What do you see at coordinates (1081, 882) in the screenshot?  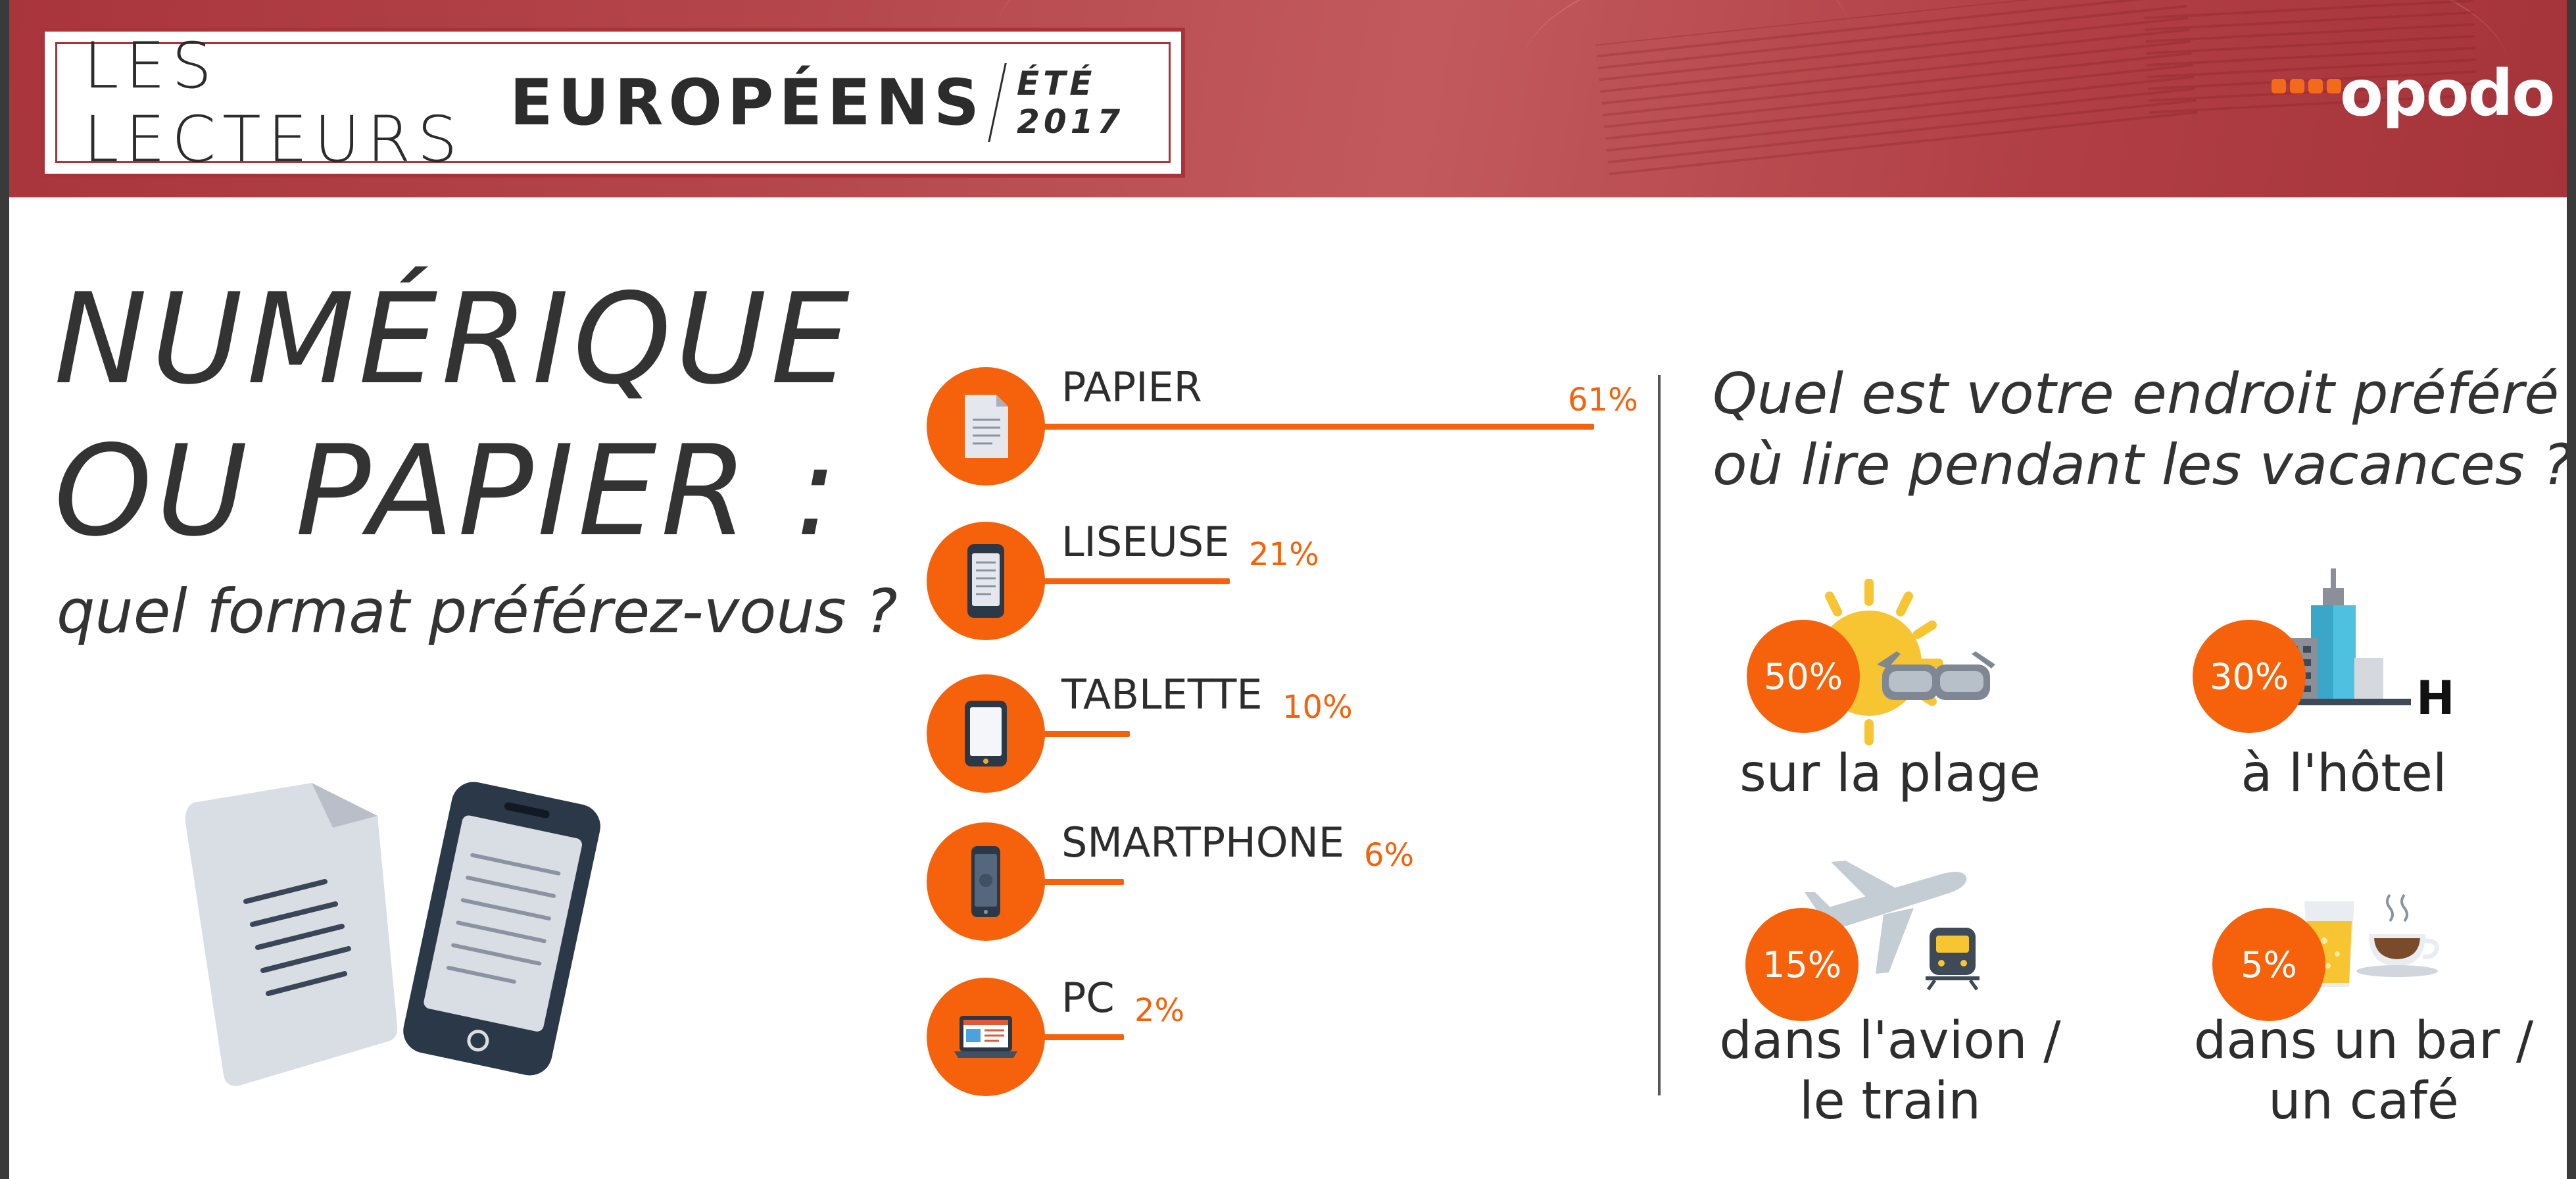 I see `bar-smartphone` at bounding box center [1081, 882].